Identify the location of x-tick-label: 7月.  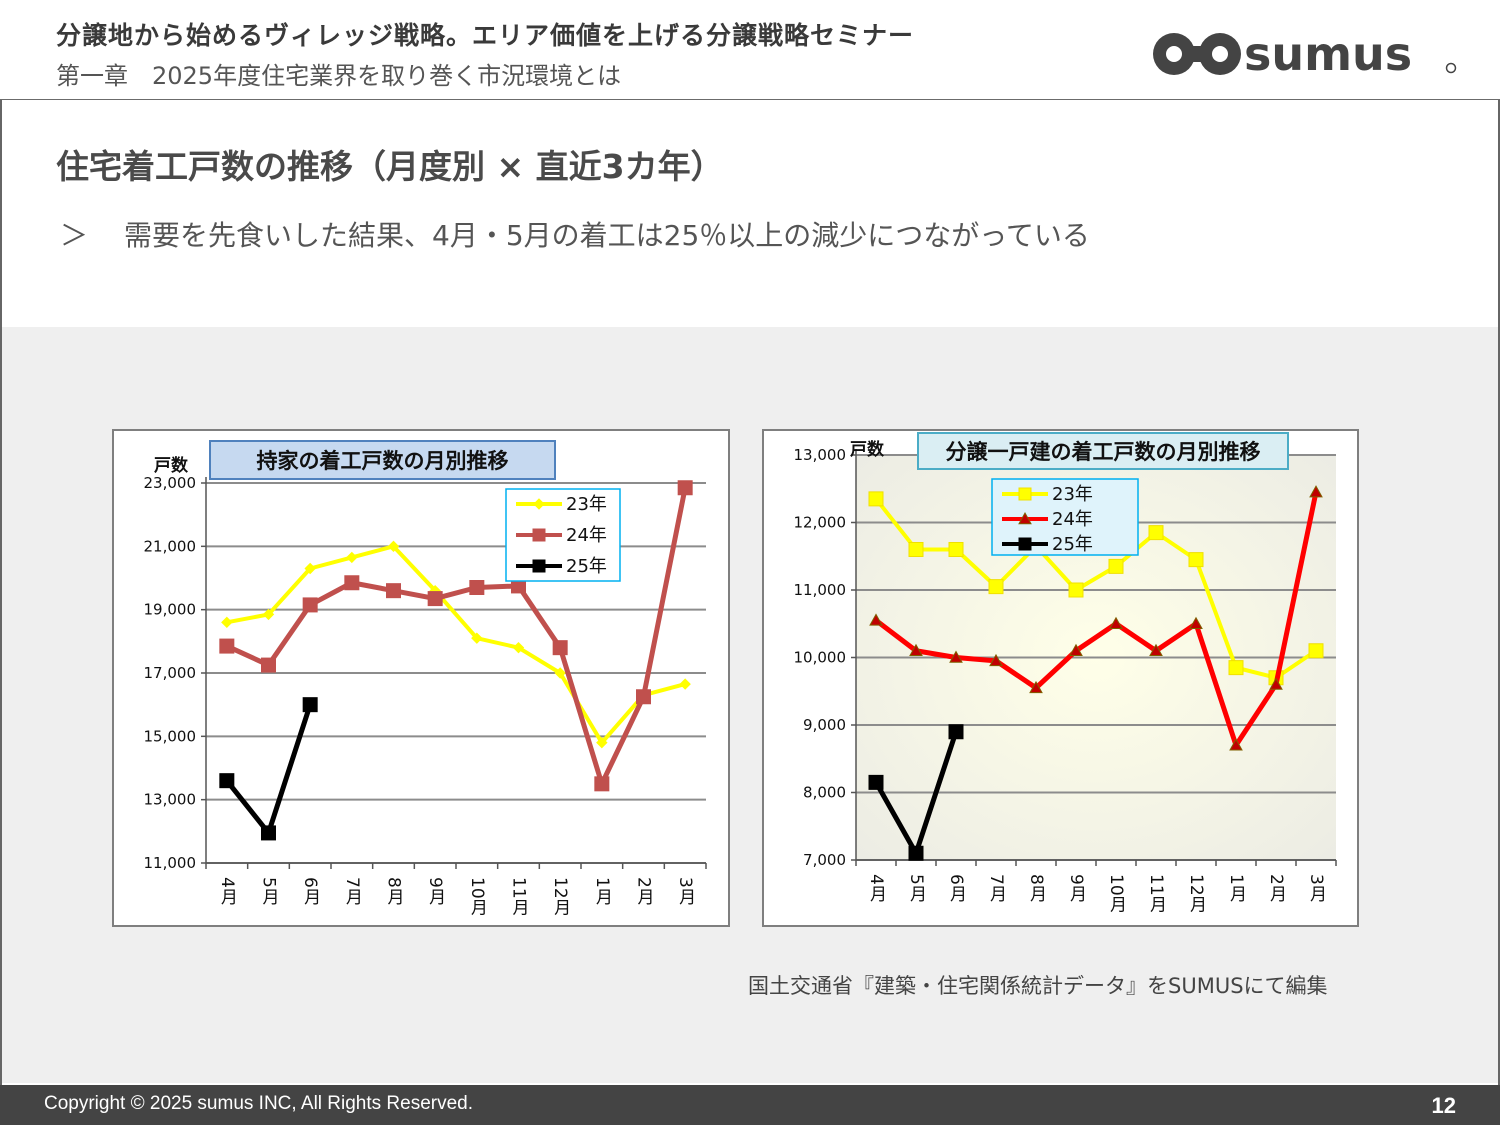
(352, 891).